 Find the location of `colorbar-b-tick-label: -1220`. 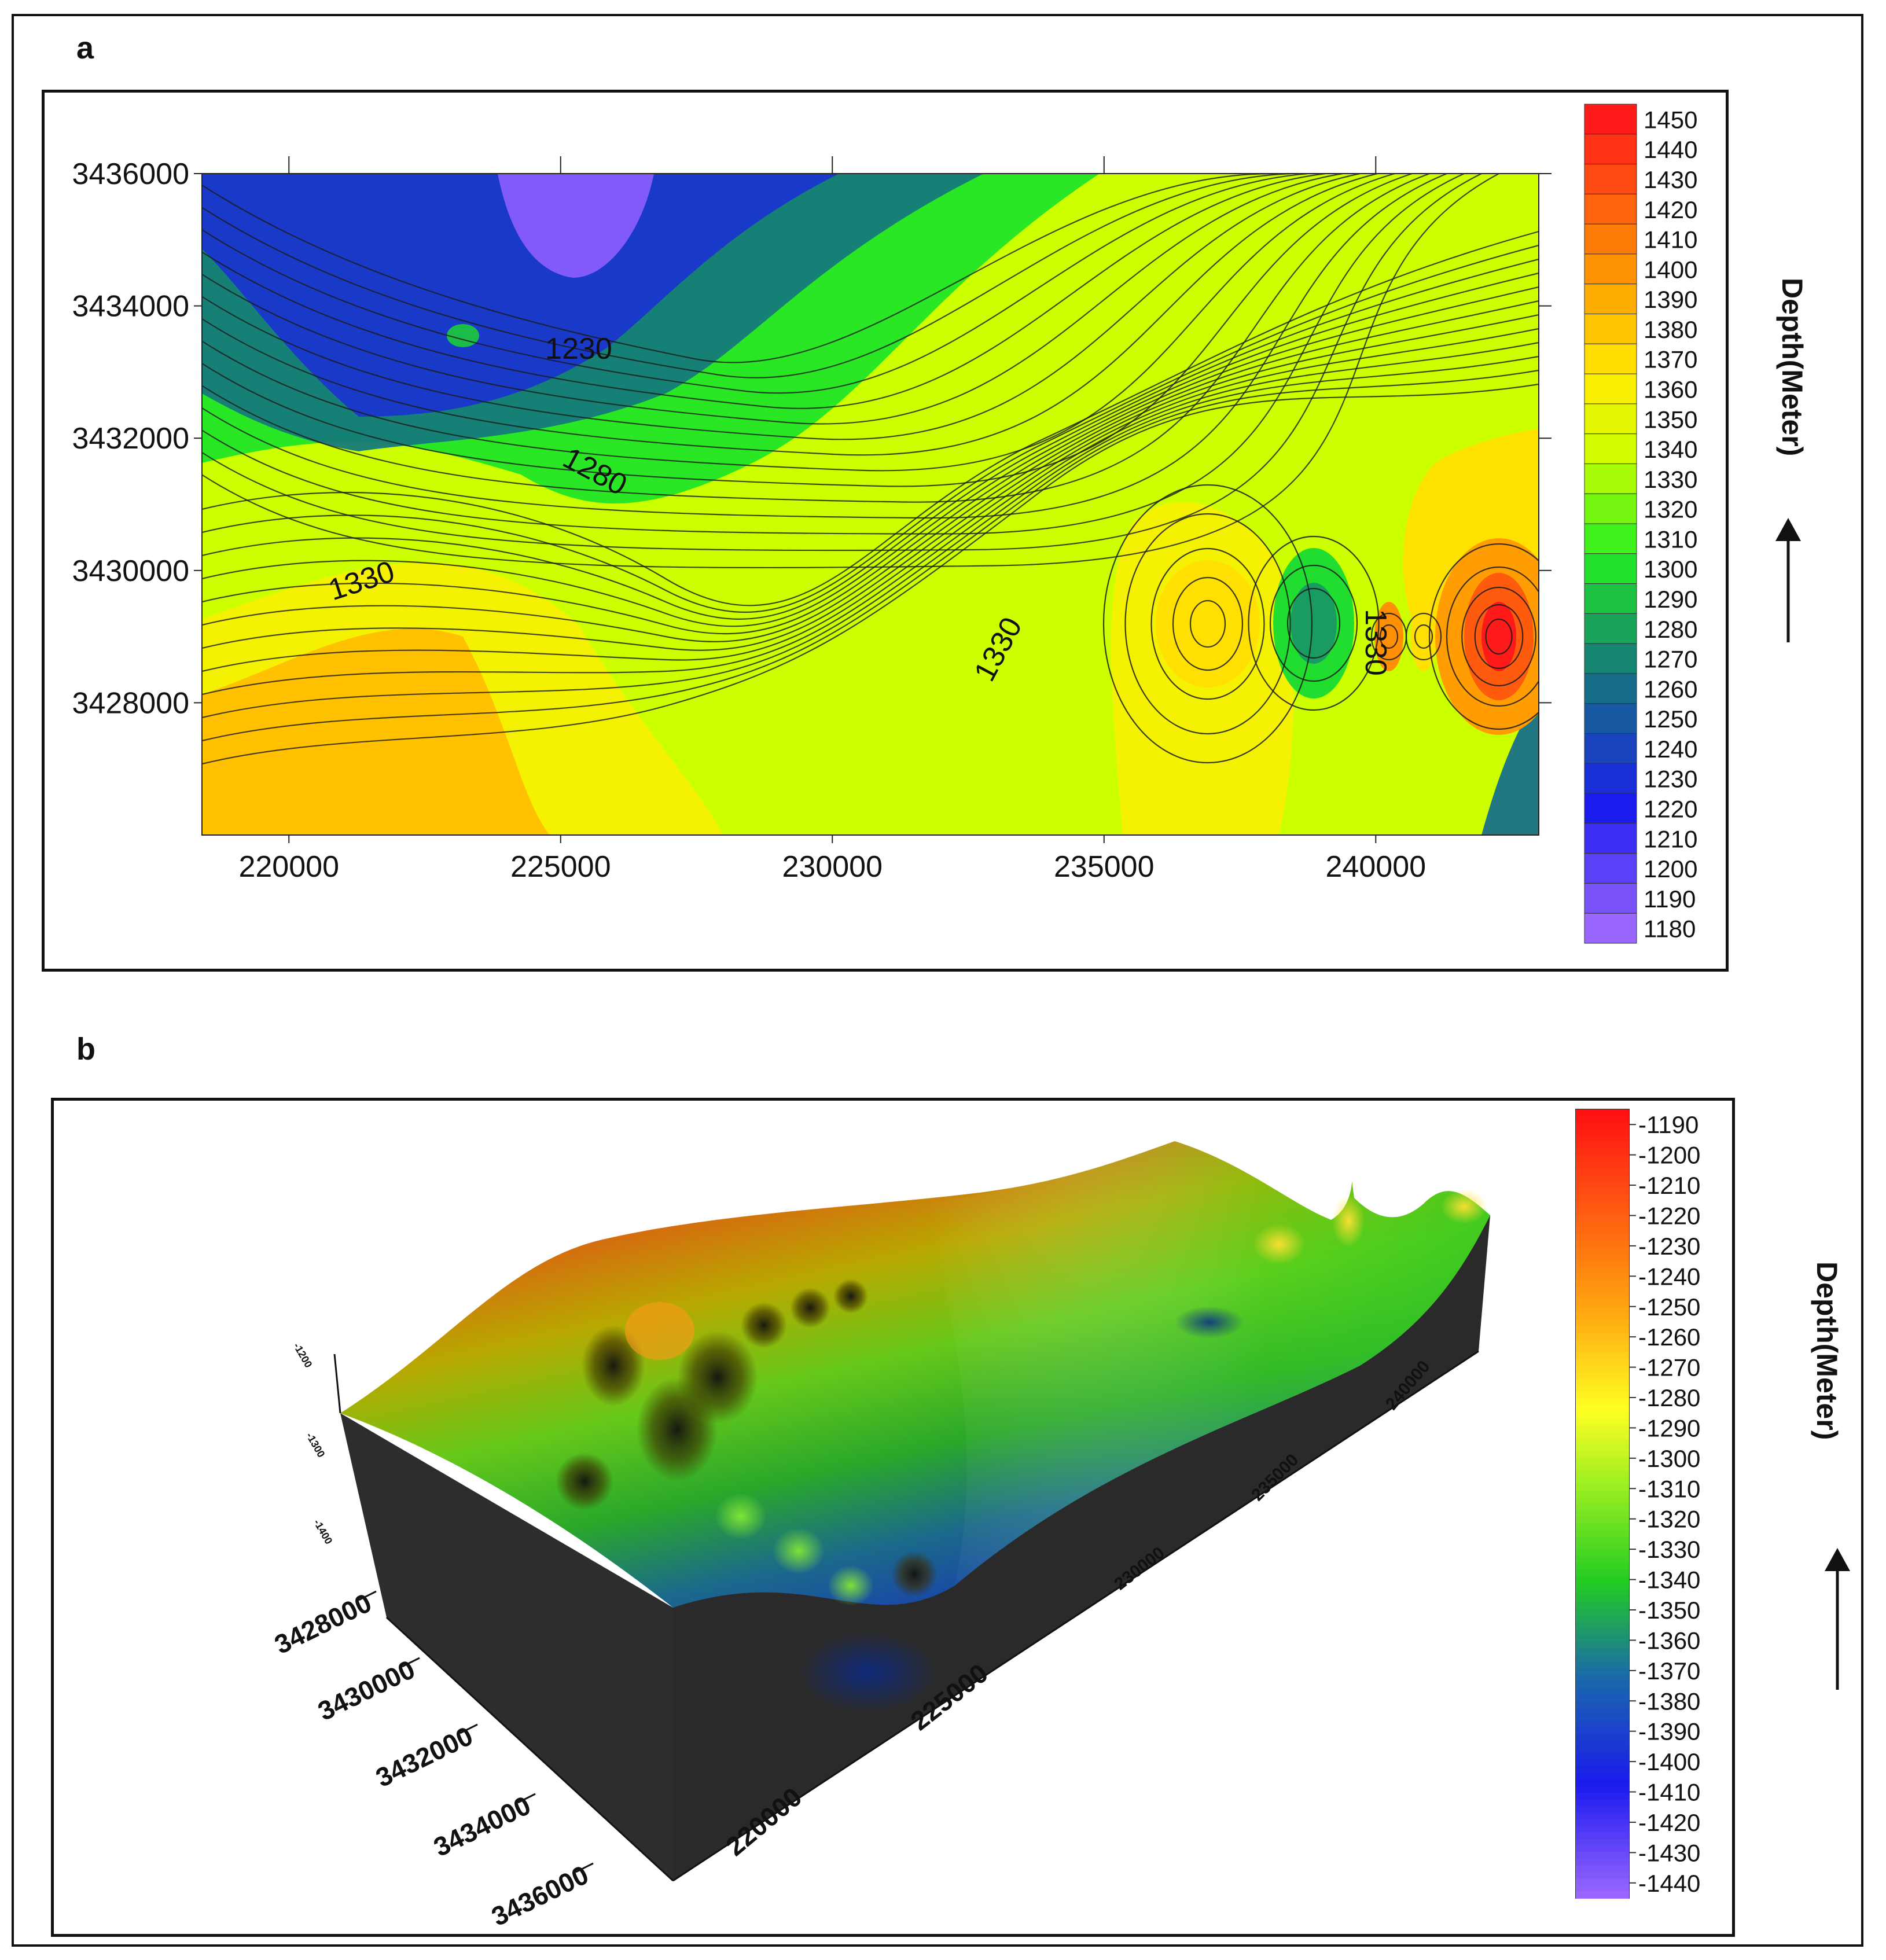

colorbar-b-tick-label: -1220 is located at coordinates (1669, 1215).